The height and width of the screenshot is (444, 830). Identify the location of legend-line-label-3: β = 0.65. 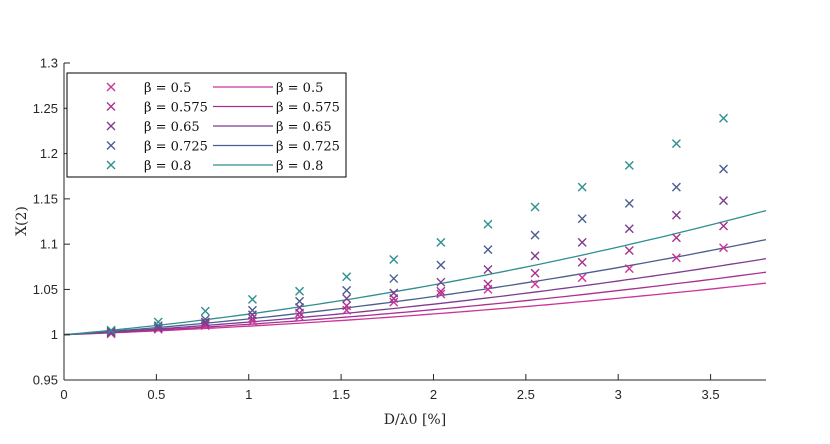
(304, 127).